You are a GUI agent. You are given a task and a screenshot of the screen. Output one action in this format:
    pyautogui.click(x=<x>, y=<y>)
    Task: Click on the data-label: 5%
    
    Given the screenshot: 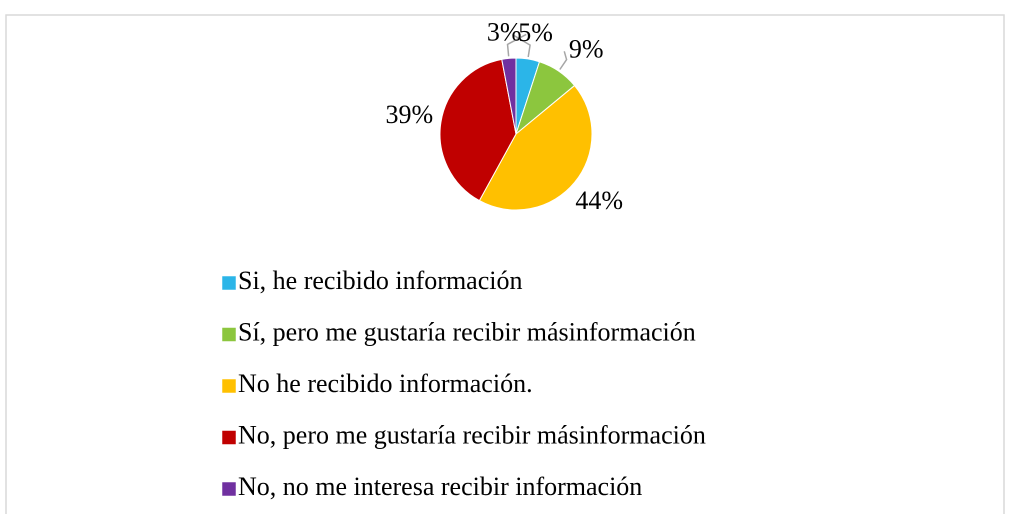 What is the action you would take?
    pyautogui.click(x=535, y=32)
    